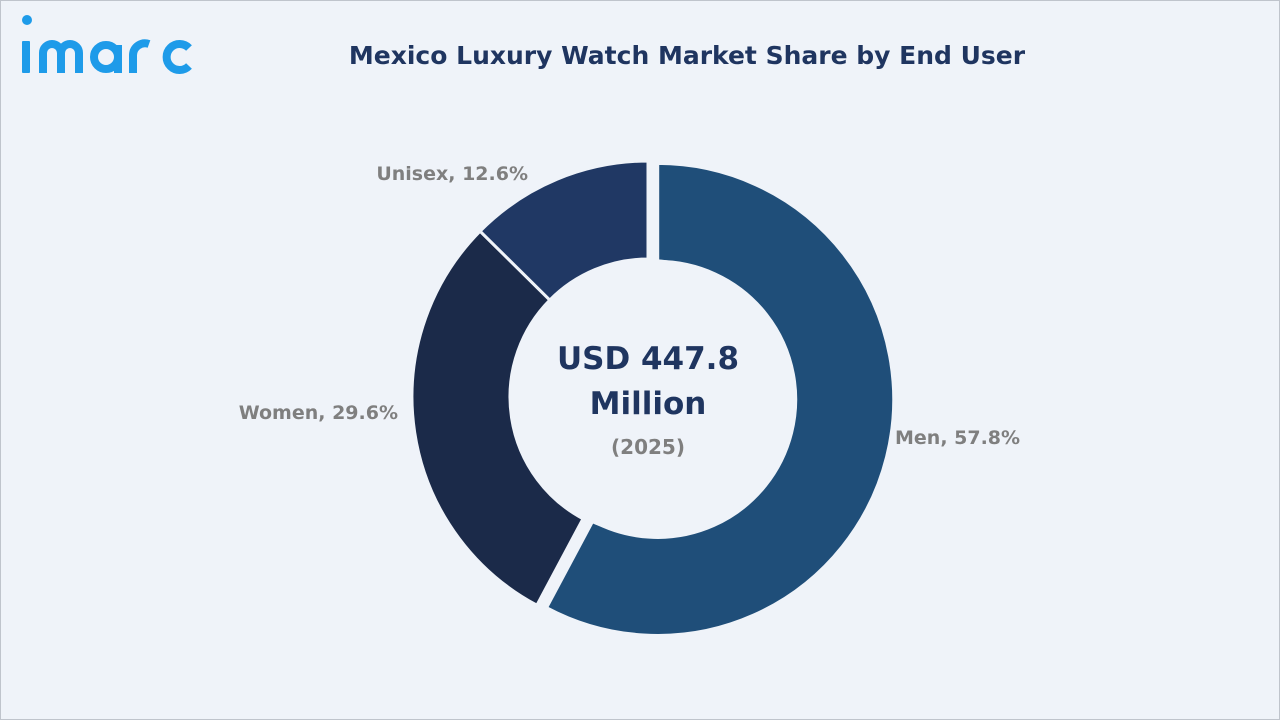 This screenshot has height=720, width=1280. Describe the element at coordinates (648, 447) in the screenshot. I see `center-year: (2025)` at that location.